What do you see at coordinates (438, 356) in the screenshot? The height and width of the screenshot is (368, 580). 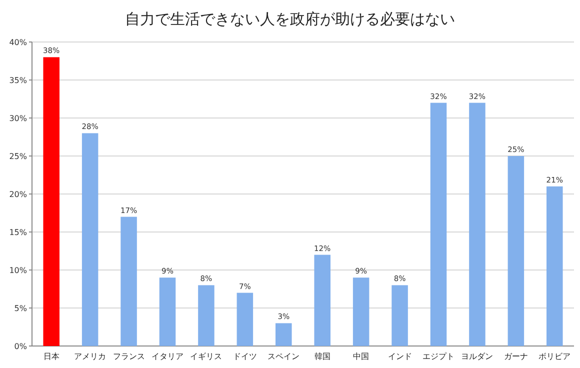 I see `x-tick-label: エジプト` at bounding box center [438, 356].